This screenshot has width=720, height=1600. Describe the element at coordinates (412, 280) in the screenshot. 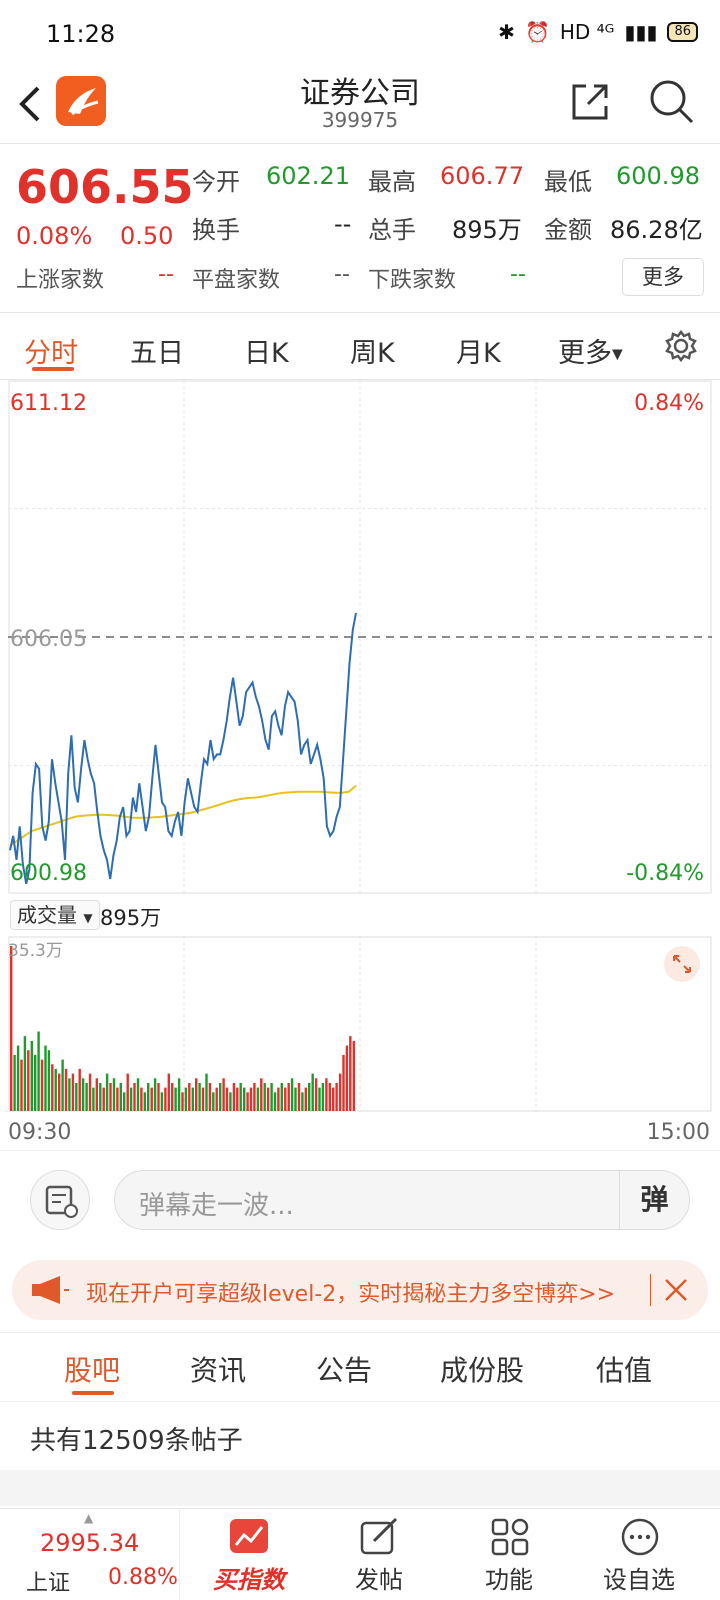

I see `down-count-label: 下跌家数` at that location.